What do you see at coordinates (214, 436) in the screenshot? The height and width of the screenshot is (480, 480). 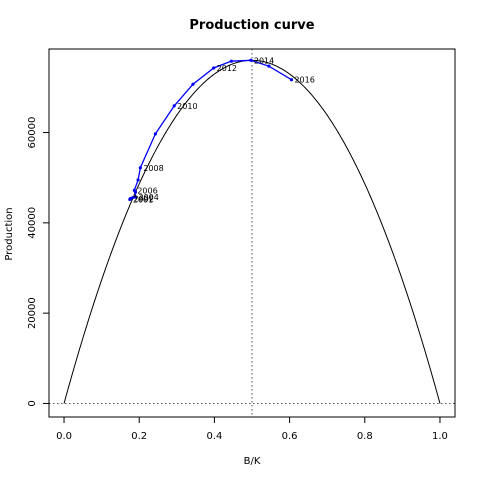 I see `x-tick-label: 0.4` at bounding box center [214, 436].